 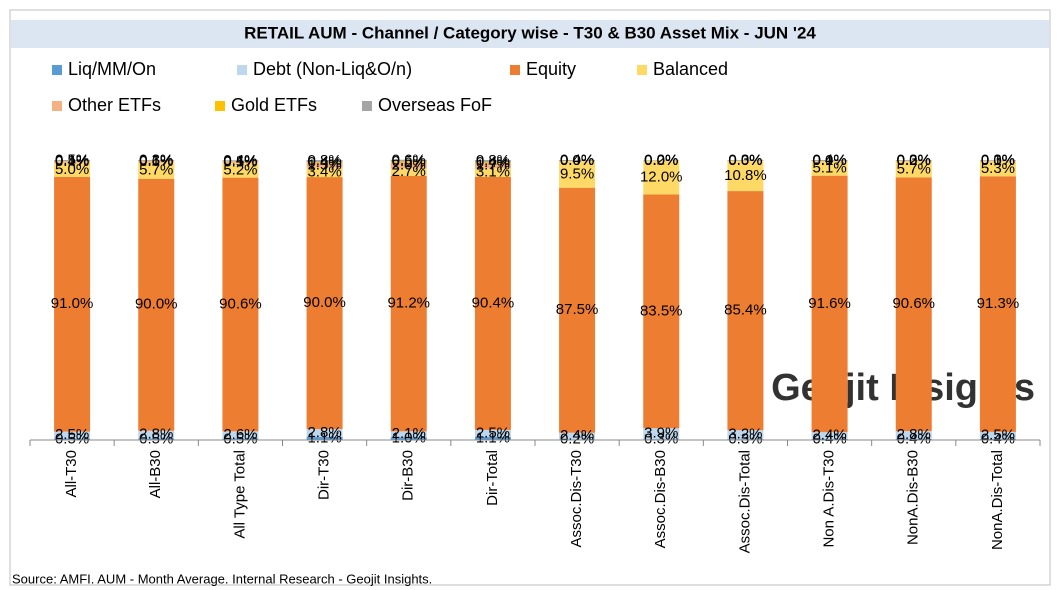 What do you see at coordinates (71, 474) in the screenshot?
I see `x-tick-label: All-T30` at bounding box center [71, 474].